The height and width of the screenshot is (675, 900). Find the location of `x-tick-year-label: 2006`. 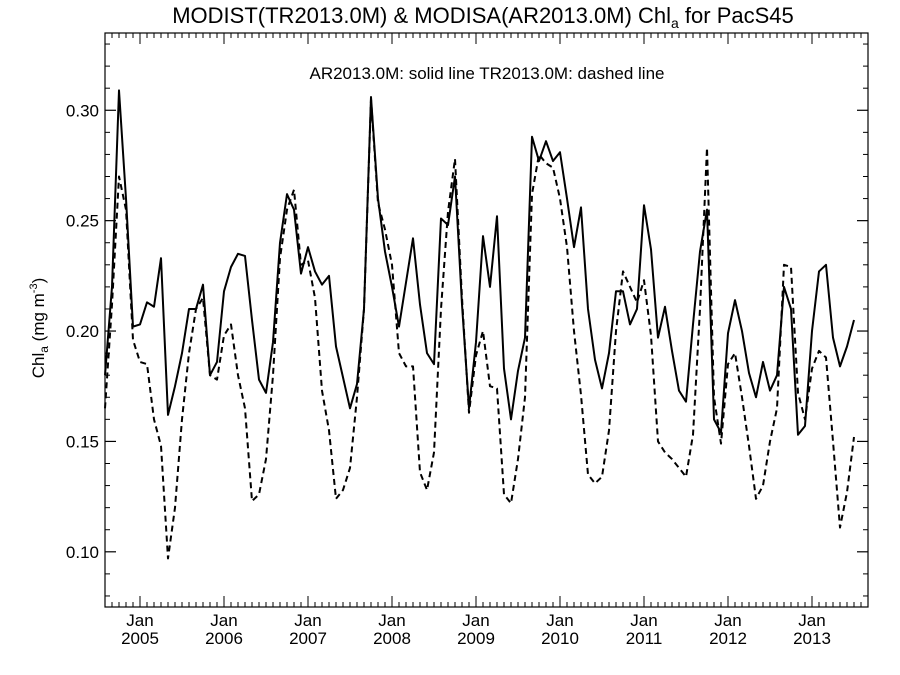

x-tick-year-label: 2006 is located at coordinates (224, 638).